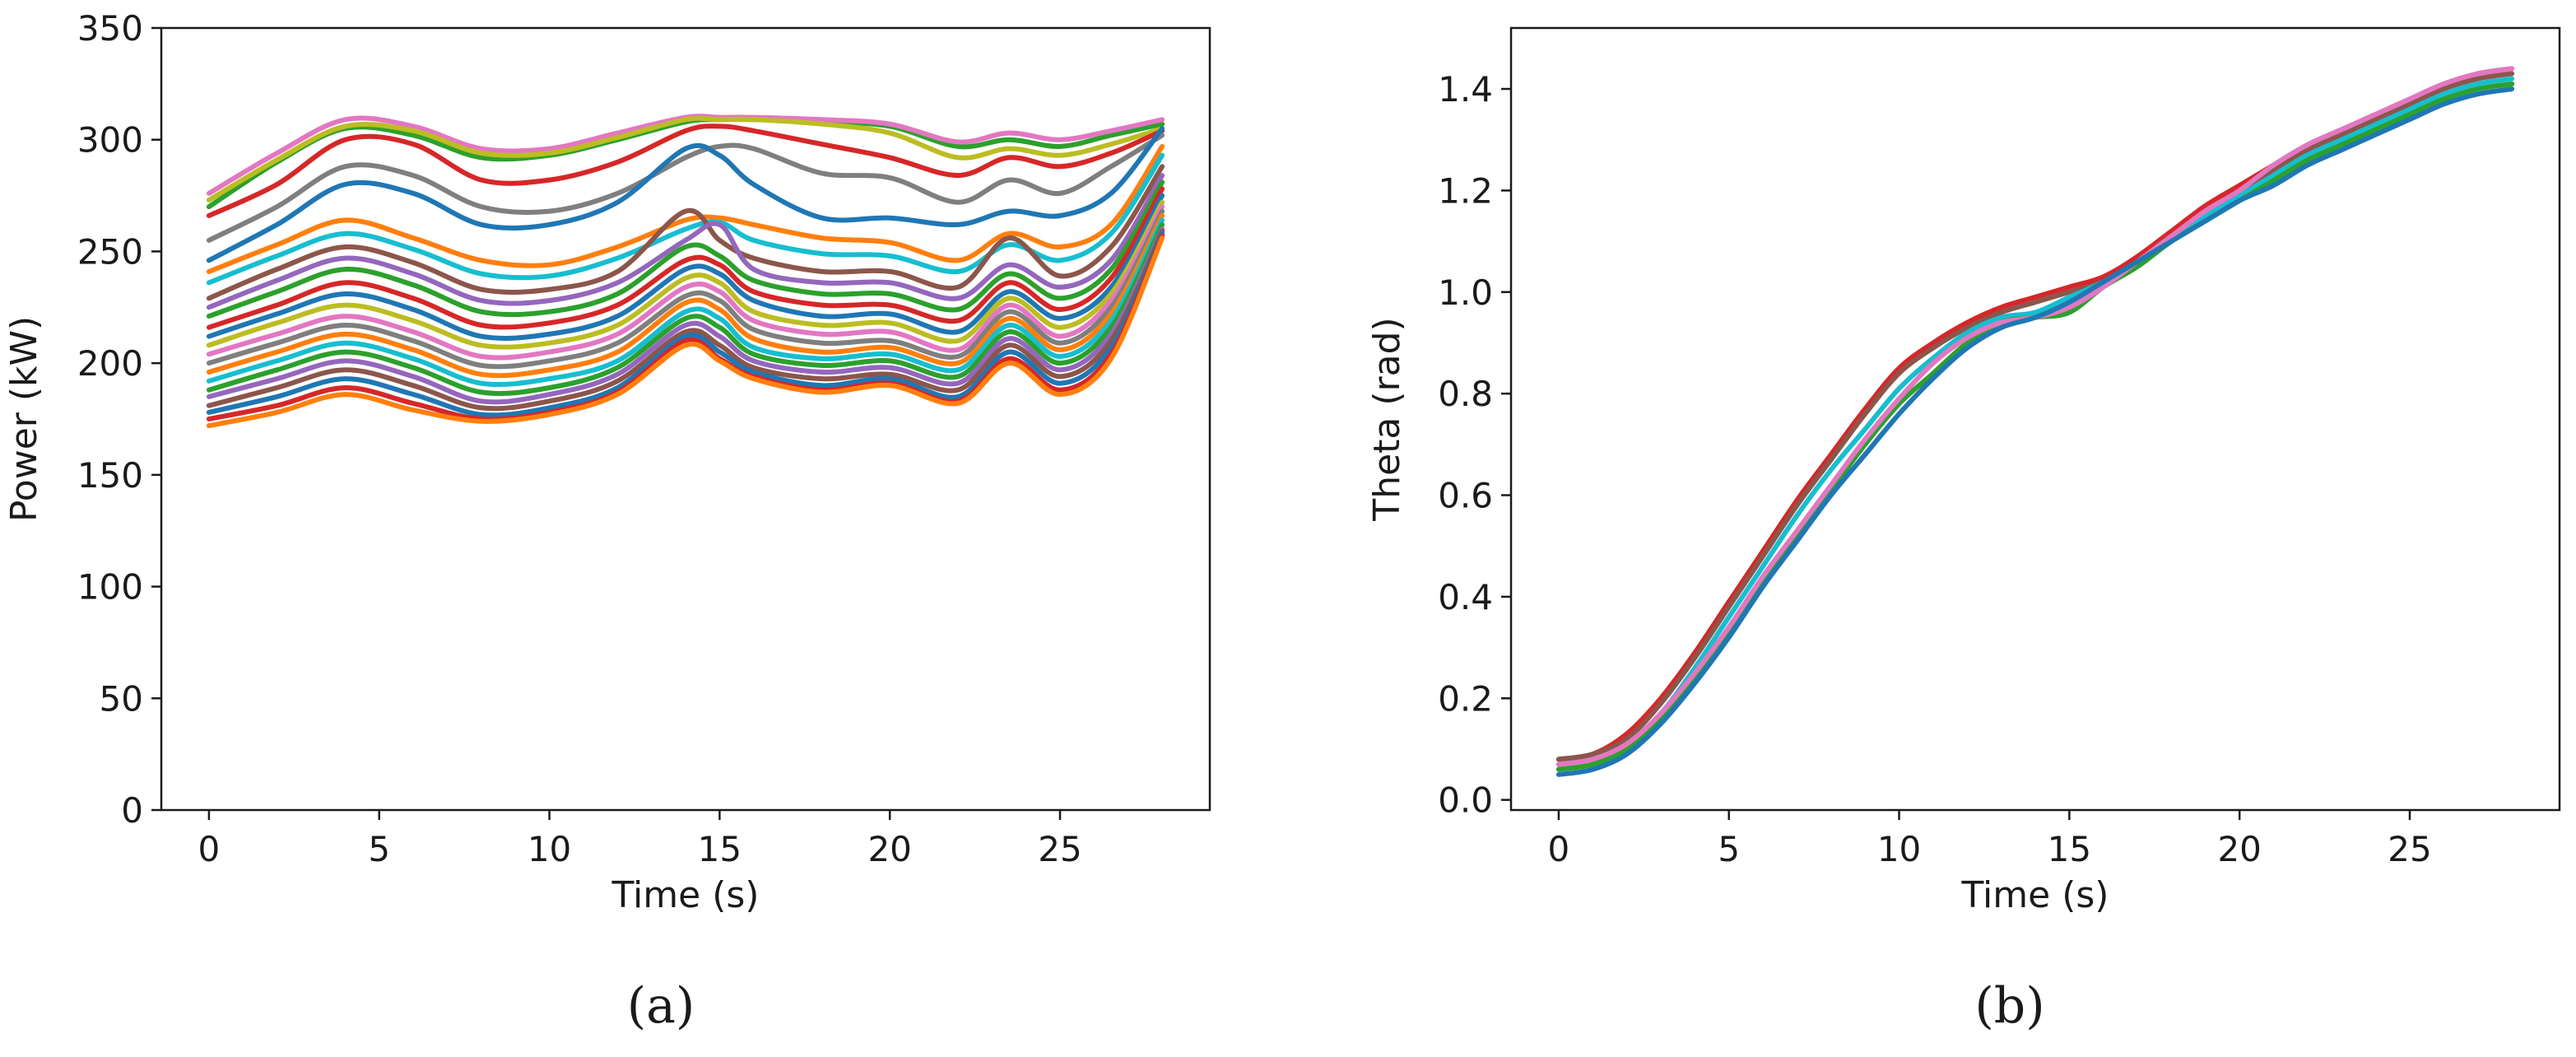 The width and height of the screenshot is (2576, 1057). What do you see at coordinates (110, 28) in the screenshot?
I see `y-tick-label: 350` at bounding box center [110, 28].